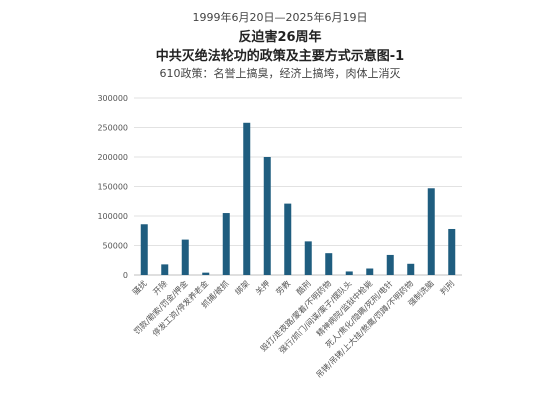  What do you see at coordinates (112, 216) in the screenshot?
I see `y-tick-label: 100000` at bounding box center [112, 216].